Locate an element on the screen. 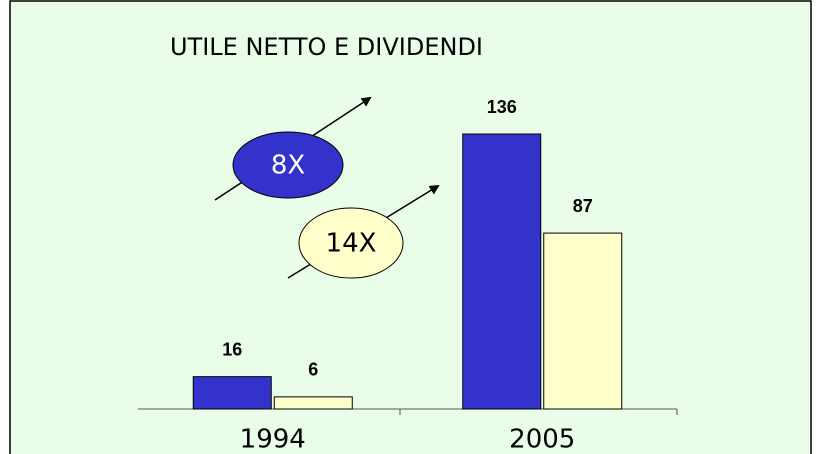 The image size is (818, 454). annotation: 8X is located at coordinates (288, 166).